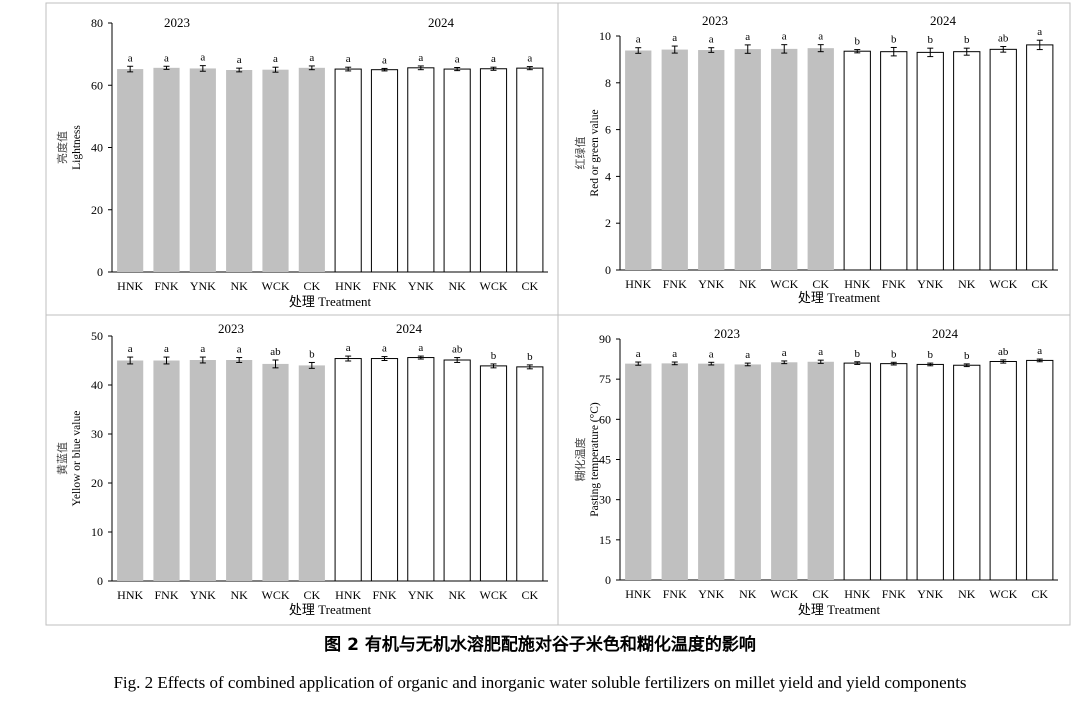  What do you see at coordinates (77, 147) in the screenshot?
I see `y-axis-label-en: Lightness` at bounding box center [77, 147].